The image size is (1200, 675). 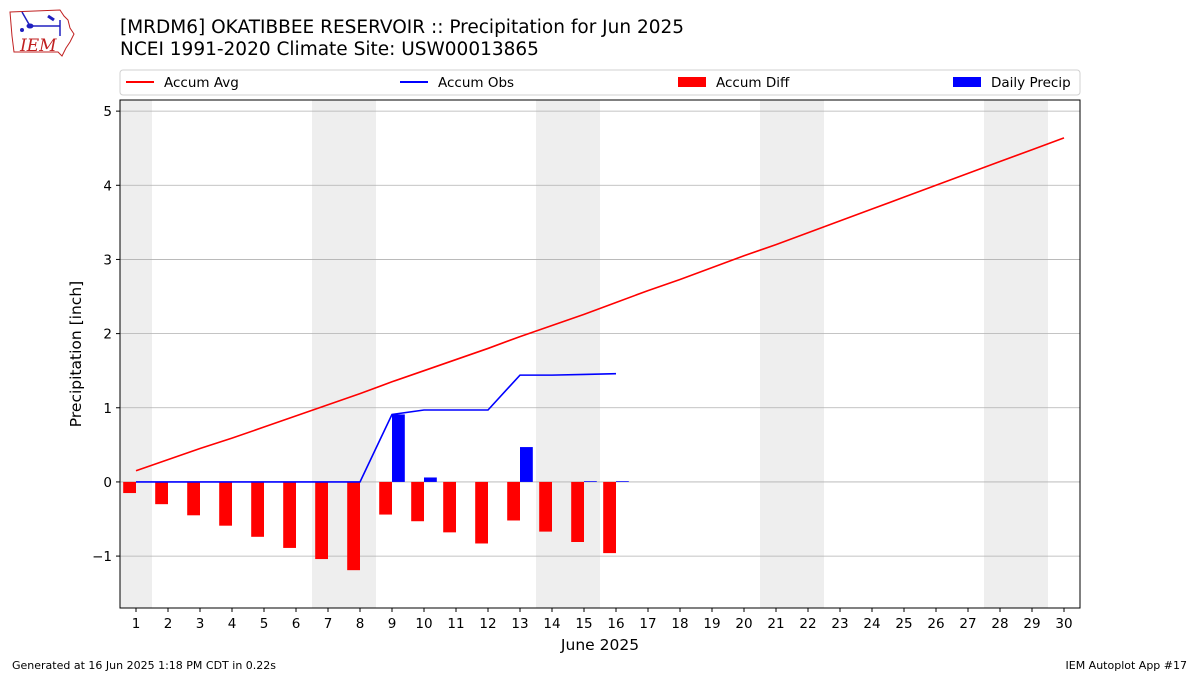 I want to click on x-tick-label: 5, so click(x=264, y=624).